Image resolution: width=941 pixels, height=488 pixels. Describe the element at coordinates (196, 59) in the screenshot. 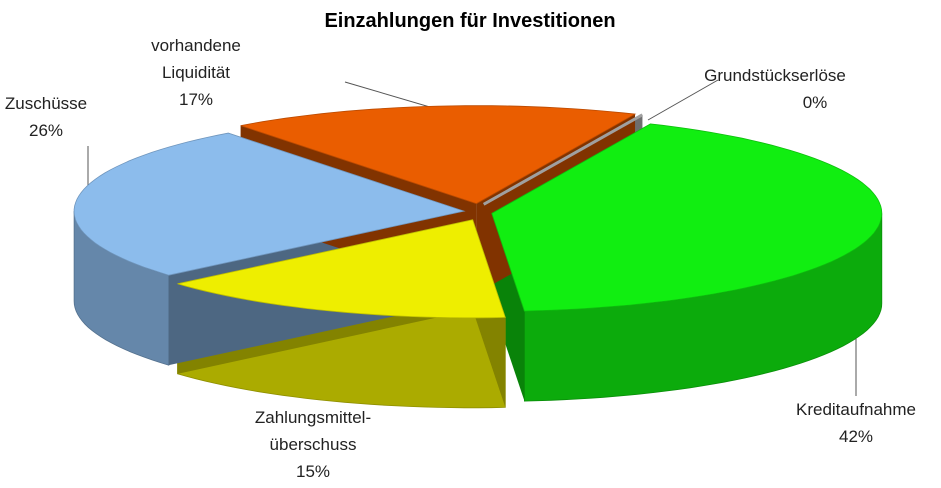

I see `slice-label: vorhandene Liquidität` at that location.